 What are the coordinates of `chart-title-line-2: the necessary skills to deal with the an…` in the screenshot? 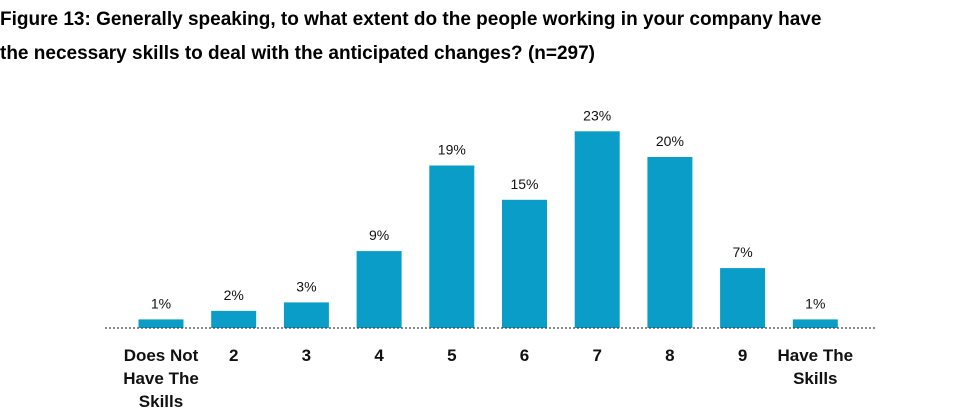 It's located at (298, 53).